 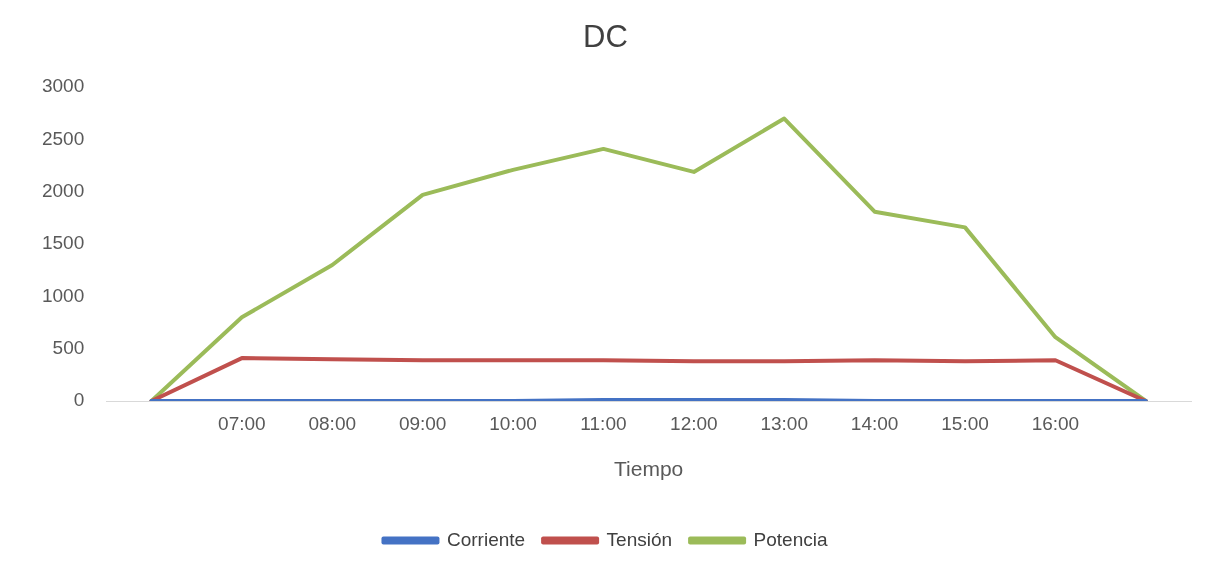 I want to click on y-tick-label: 500, so click(x=68, y=347).